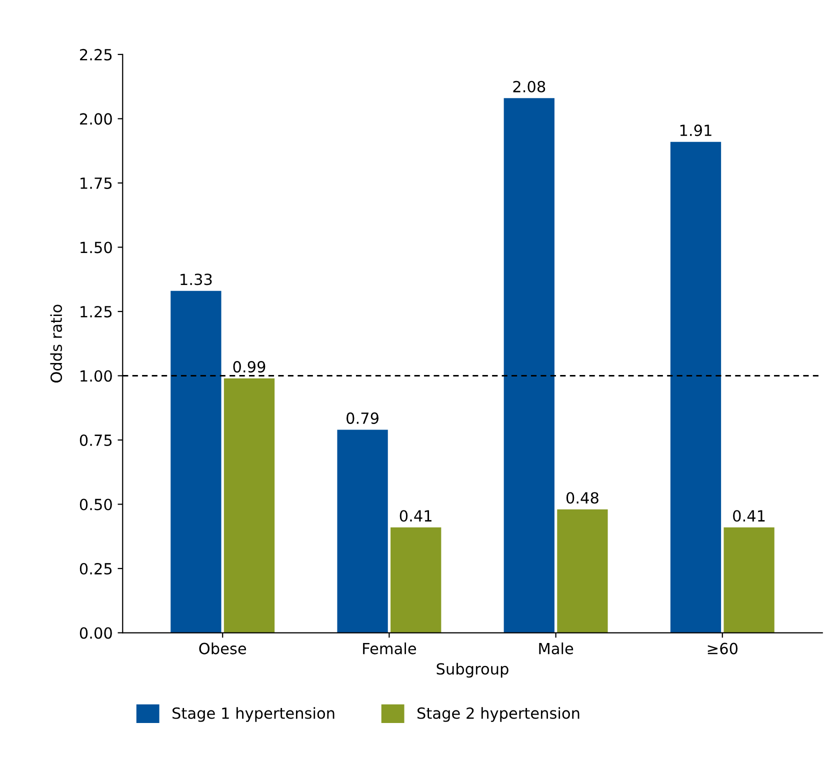 The height and width of the screenshot is (767, 840). What do you see at coordinates (472, 670) in the screenshot?
I see `x-axis-title: Subgroup` at bounding box center [472, 670].